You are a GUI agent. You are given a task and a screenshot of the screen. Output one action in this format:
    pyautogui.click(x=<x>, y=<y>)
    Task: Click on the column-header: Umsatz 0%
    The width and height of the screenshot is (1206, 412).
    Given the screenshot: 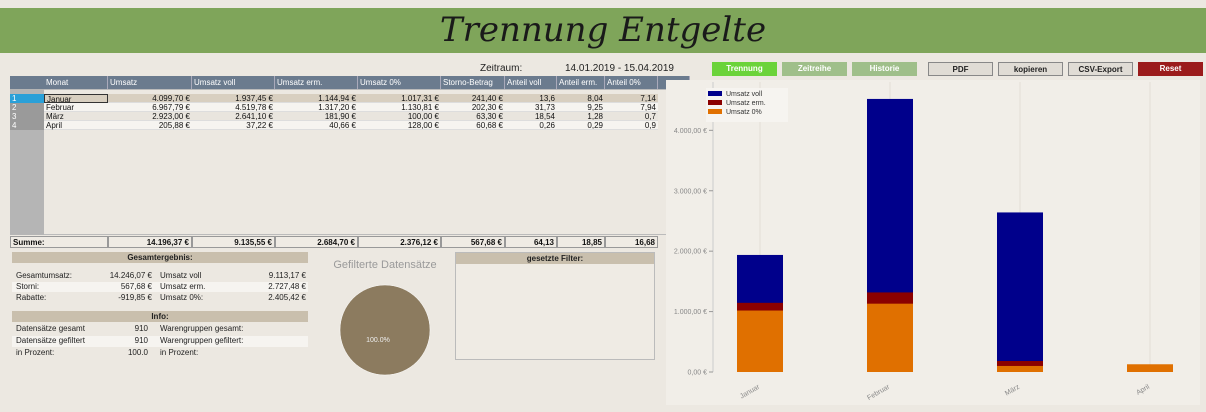 What is the action you would take?
    pyautogui.click(x=399, y=82)
    